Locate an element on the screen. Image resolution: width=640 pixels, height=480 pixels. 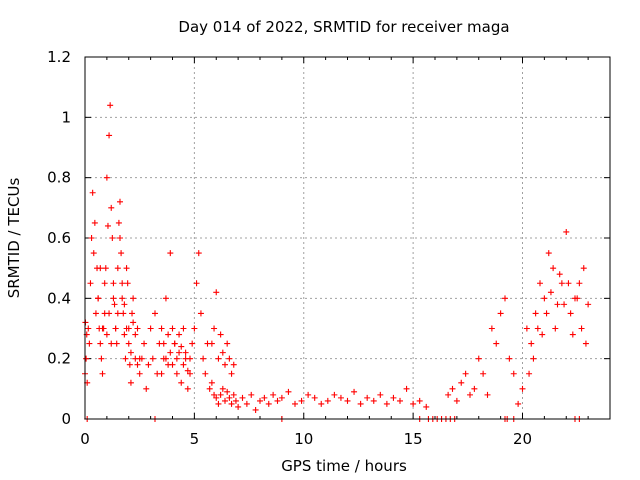
x-tick-labels: 0 5 10 15 20 is located at coordinates (306, 439).